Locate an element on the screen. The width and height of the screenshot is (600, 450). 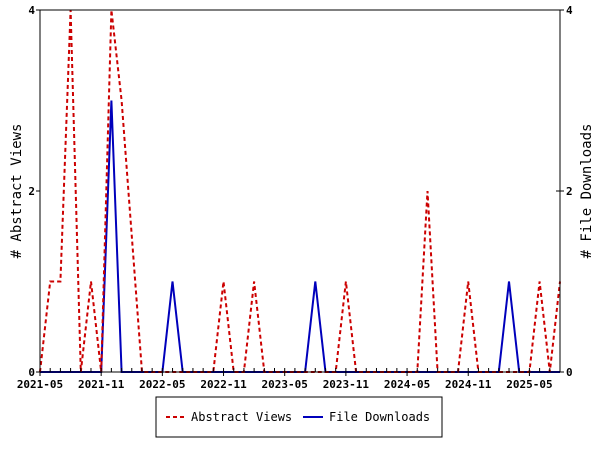
x-tick-label: 2024-11 is located at coordinates (468, 384).